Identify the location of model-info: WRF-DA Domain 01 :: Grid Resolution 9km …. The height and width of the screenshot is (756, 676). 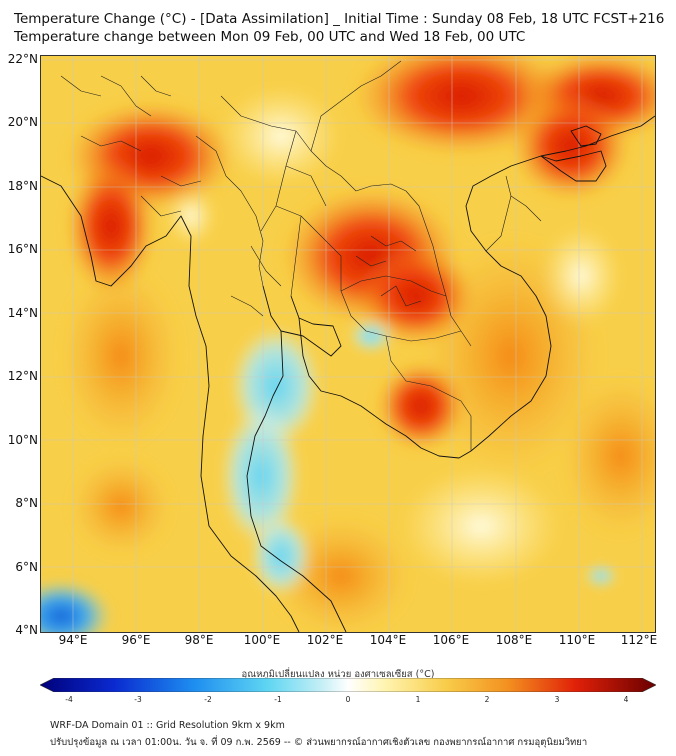
(167, 725).